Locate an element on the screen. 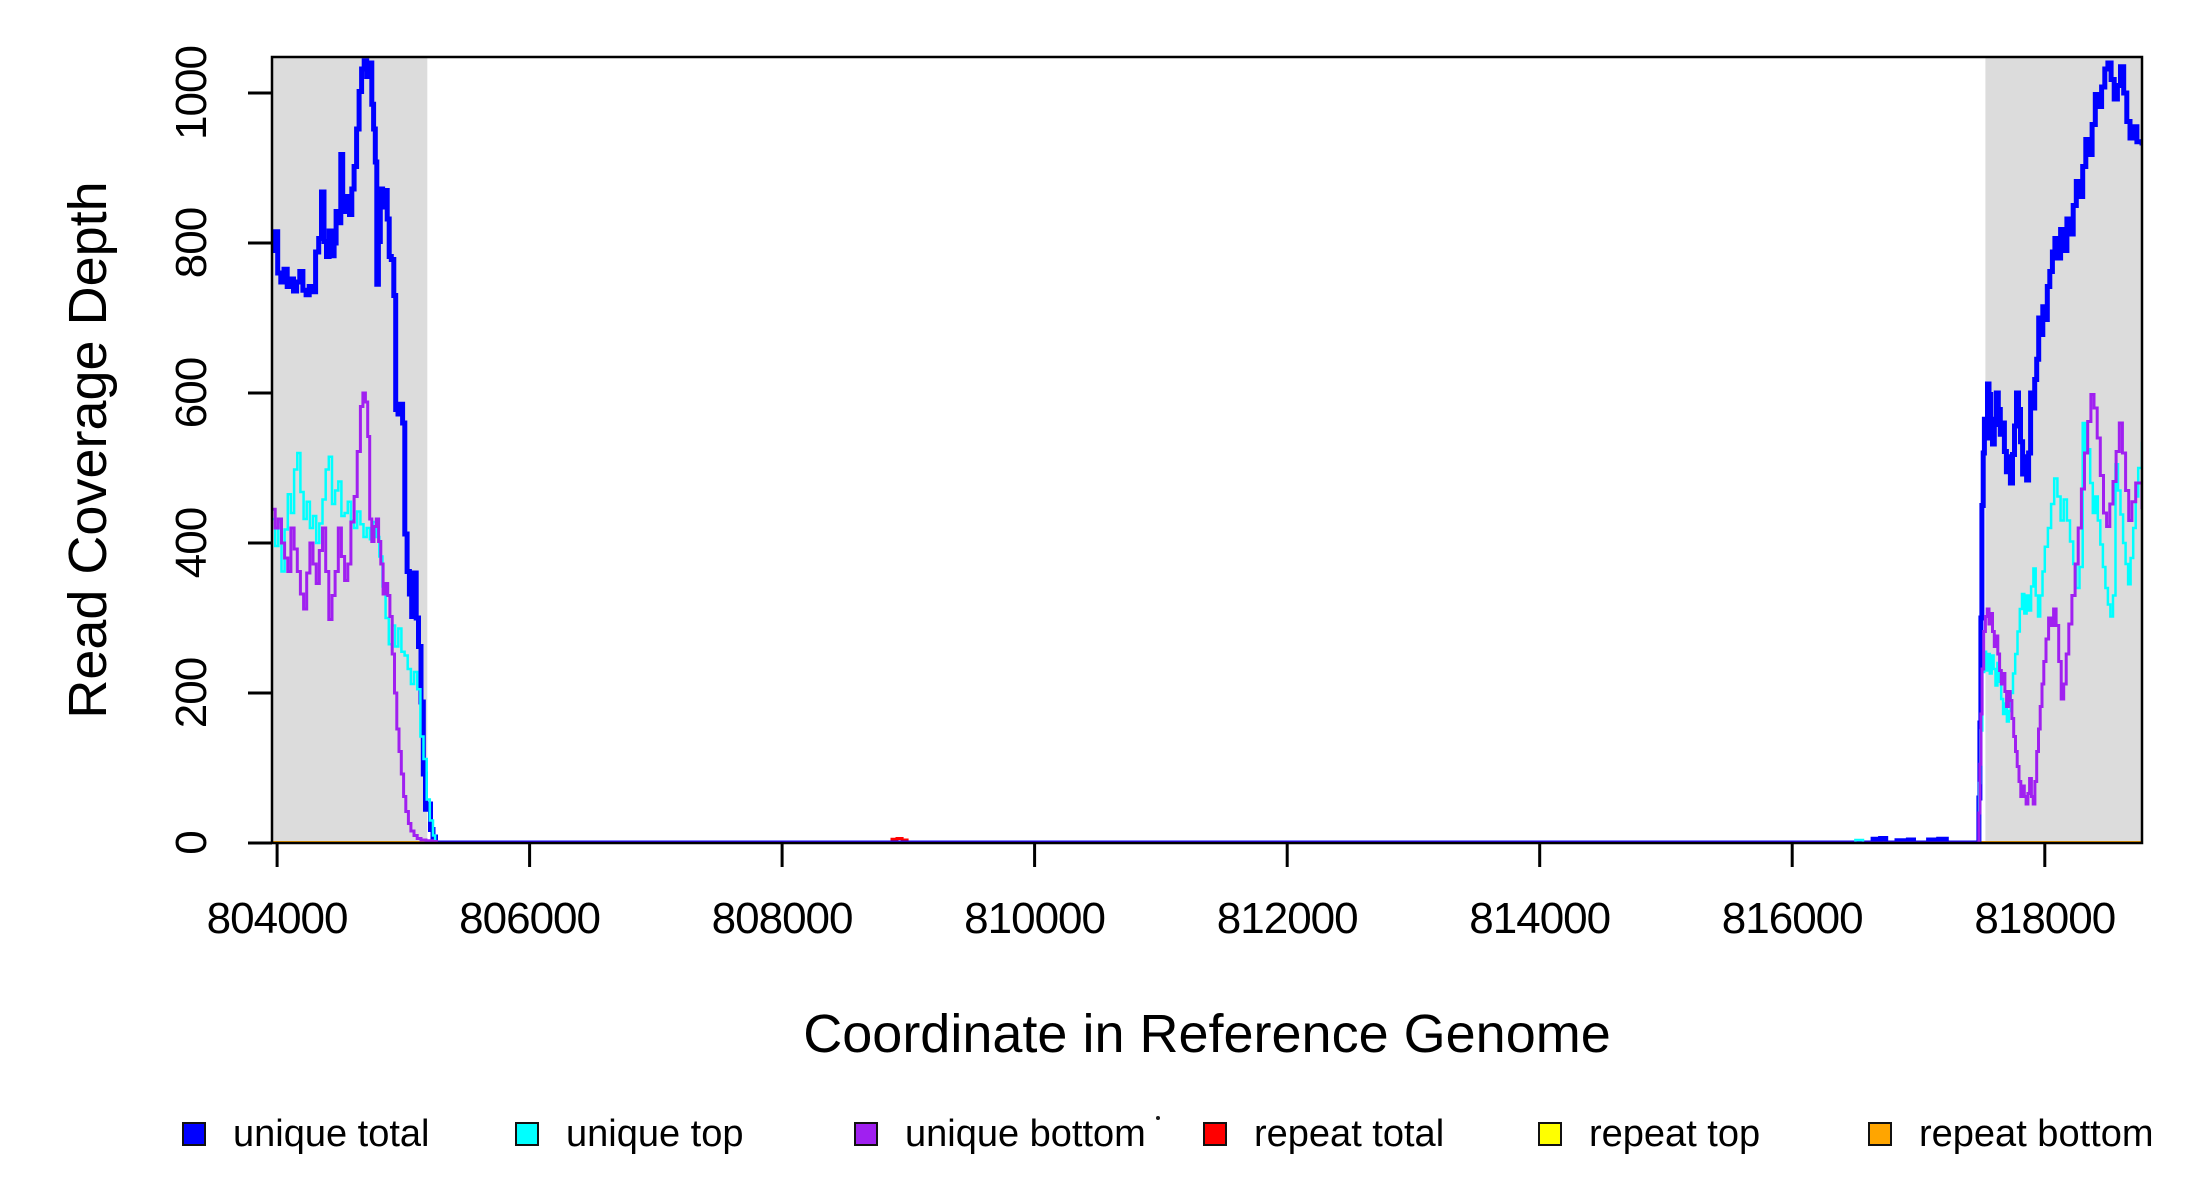  legend-item-unique-total: unique total is located at coordinates (306, 1134).